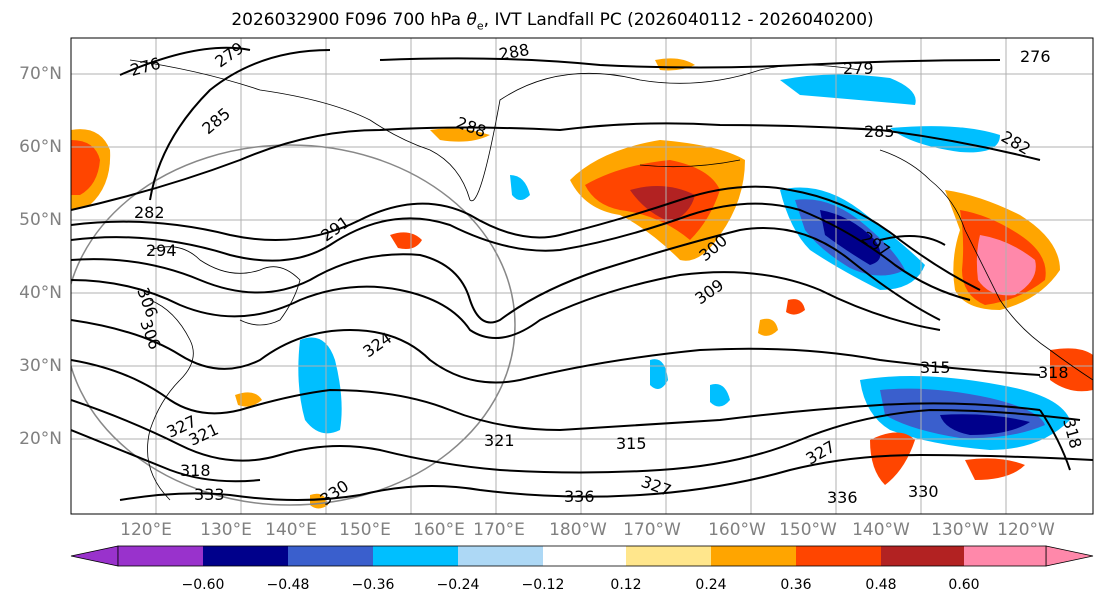 The width and height of the screenshot is (1105, 606). I want to click on contour-label: 279, so click(858, 68).